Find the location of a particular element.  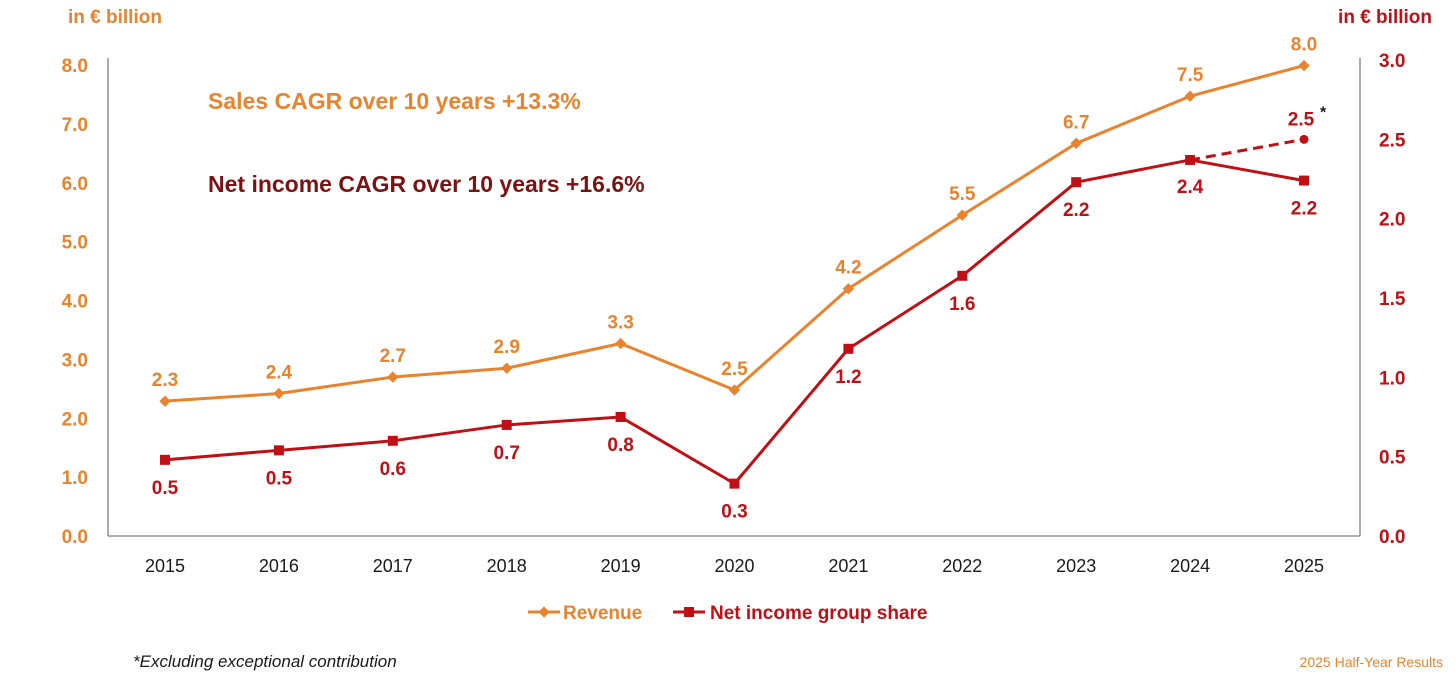

revenue-data-label: 7.5 is located at coordinates (1190, 75).